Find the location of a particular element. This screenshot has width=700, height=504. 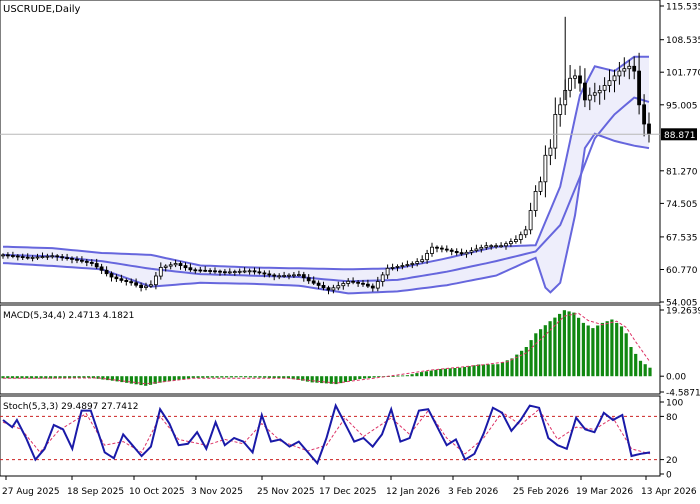

time-axis-label: 19 Mar 2026 is located at coordinates (604, 492).